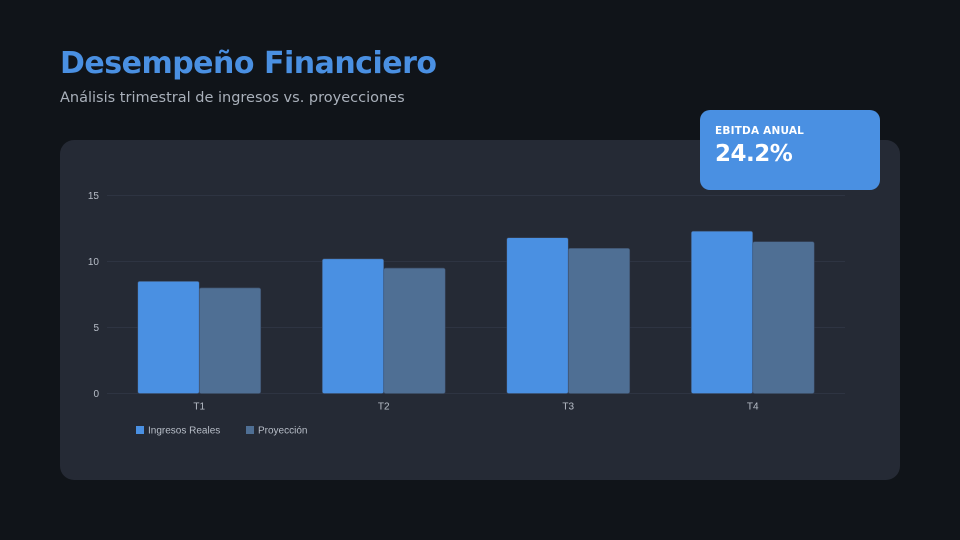 The image size is (960, 540). I want to click on kpi-card-ebitda: EBITDA ANUAL 24.2%, so click(790, 150).